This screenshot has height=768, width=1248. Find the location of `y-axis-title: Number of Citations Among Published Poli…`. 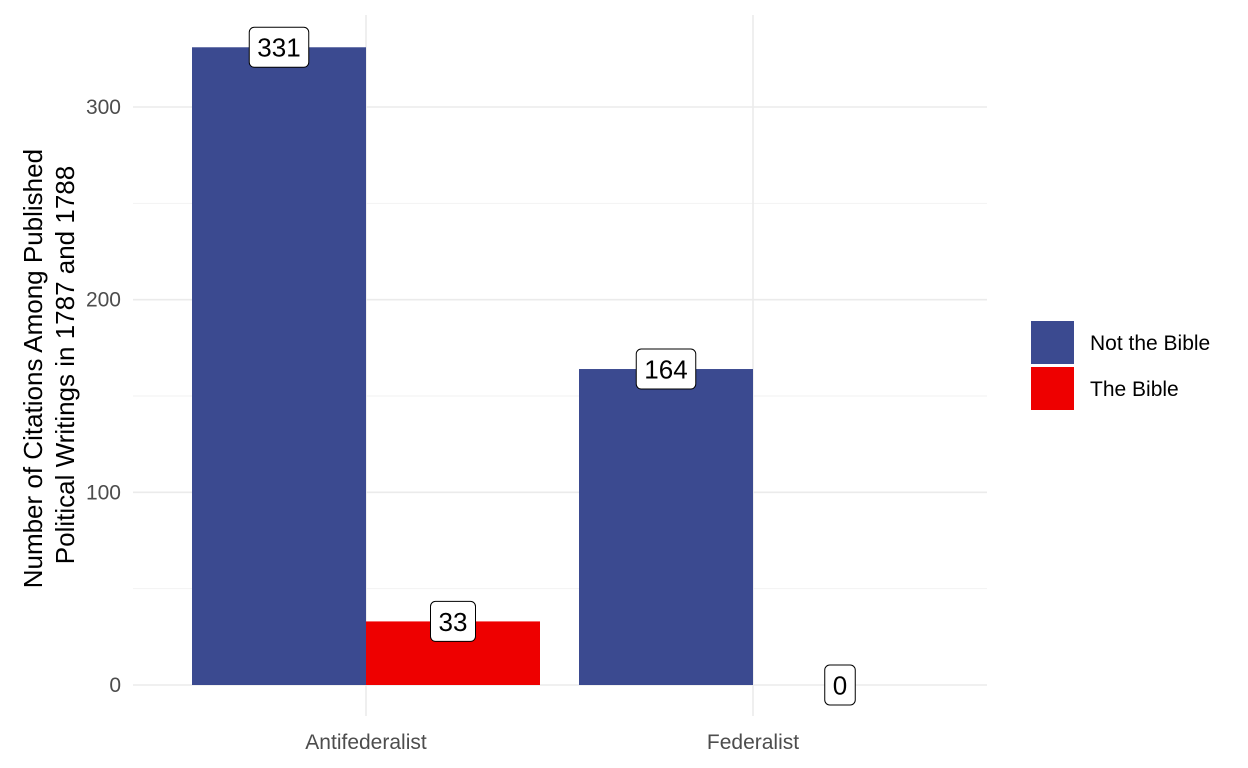

y-axis-title: Number of Citations Among Published Poli… is located at coordinates (49, 365).